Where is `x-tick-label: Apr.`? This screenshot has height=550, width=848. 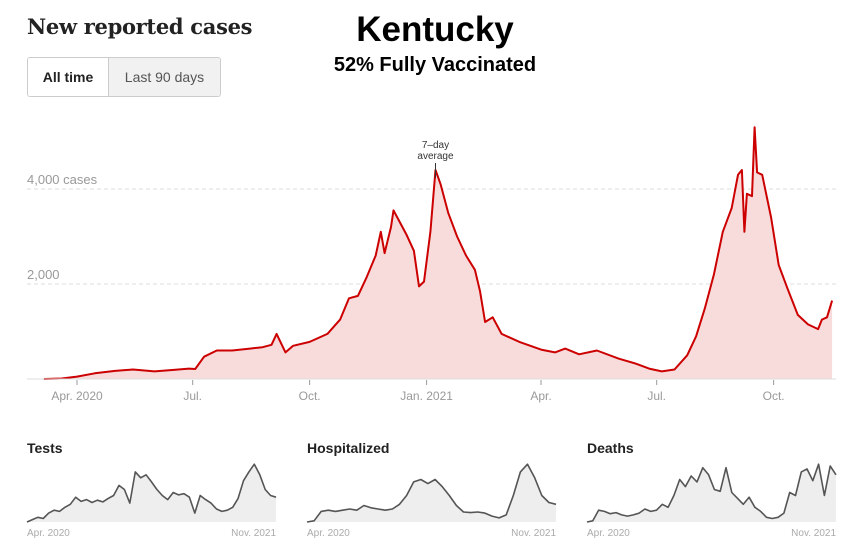 x-tick-label: Apr. is located at coordinates (540, 396).